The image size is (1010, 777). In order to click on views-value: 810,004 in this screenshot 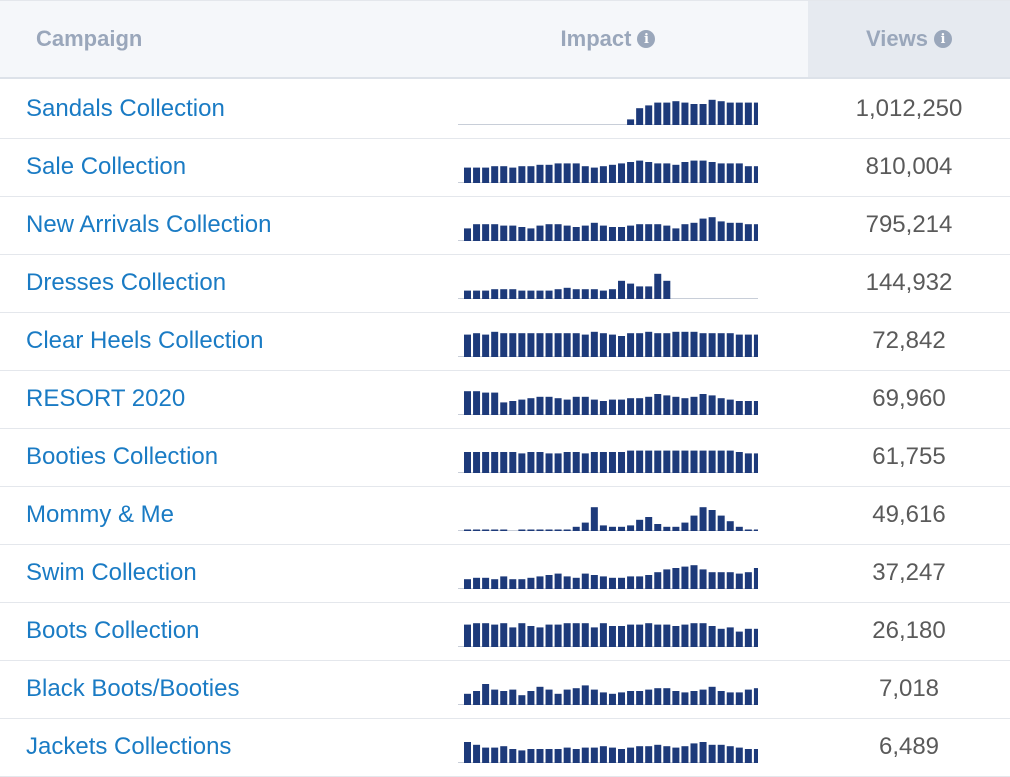, I will do `click(909, 166)`.